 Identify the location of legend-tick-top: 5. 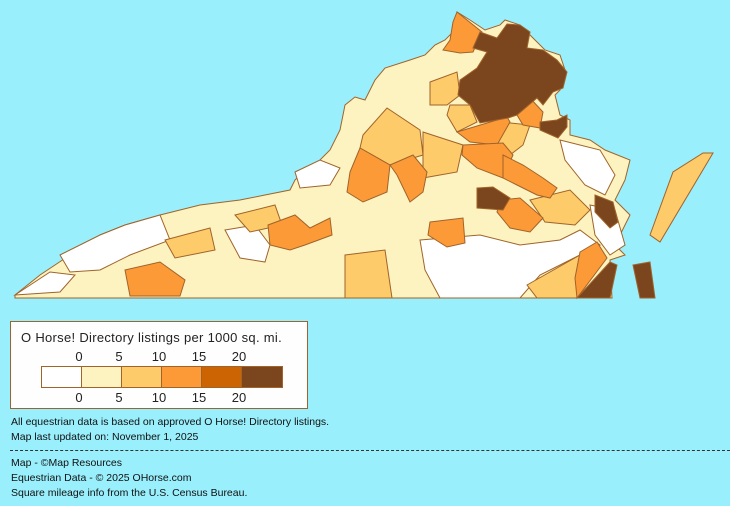
(119, 356).